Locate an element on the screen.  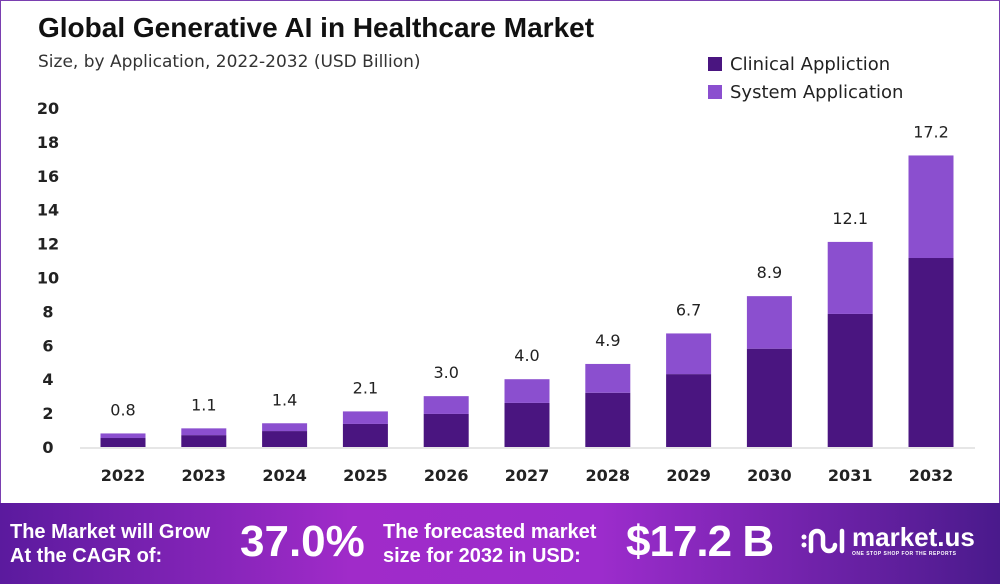
x-tick-label: 2022 is located at coordinates (123, 475).